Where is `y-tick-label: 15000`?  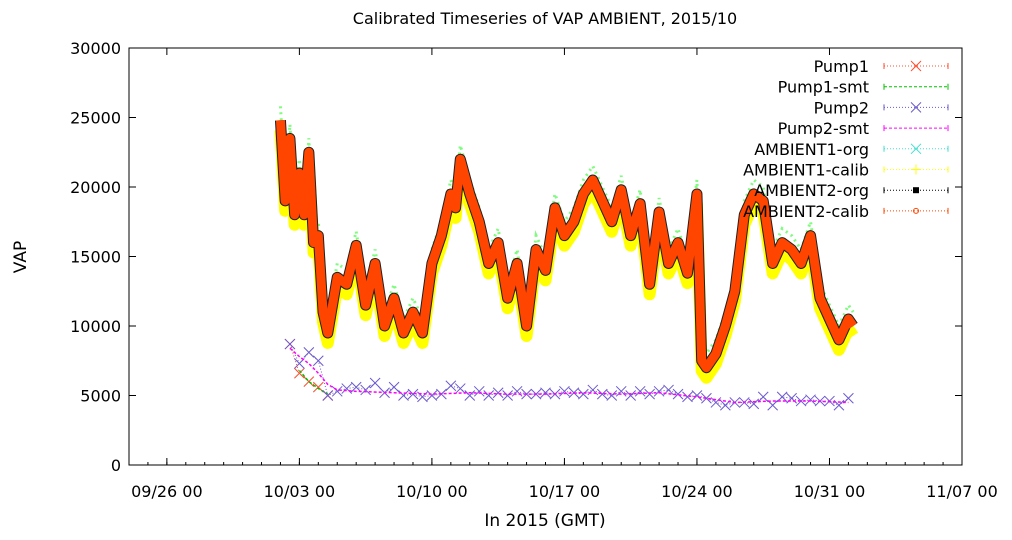
y-tick-label: 15000 is located at coordinates (95, 257).